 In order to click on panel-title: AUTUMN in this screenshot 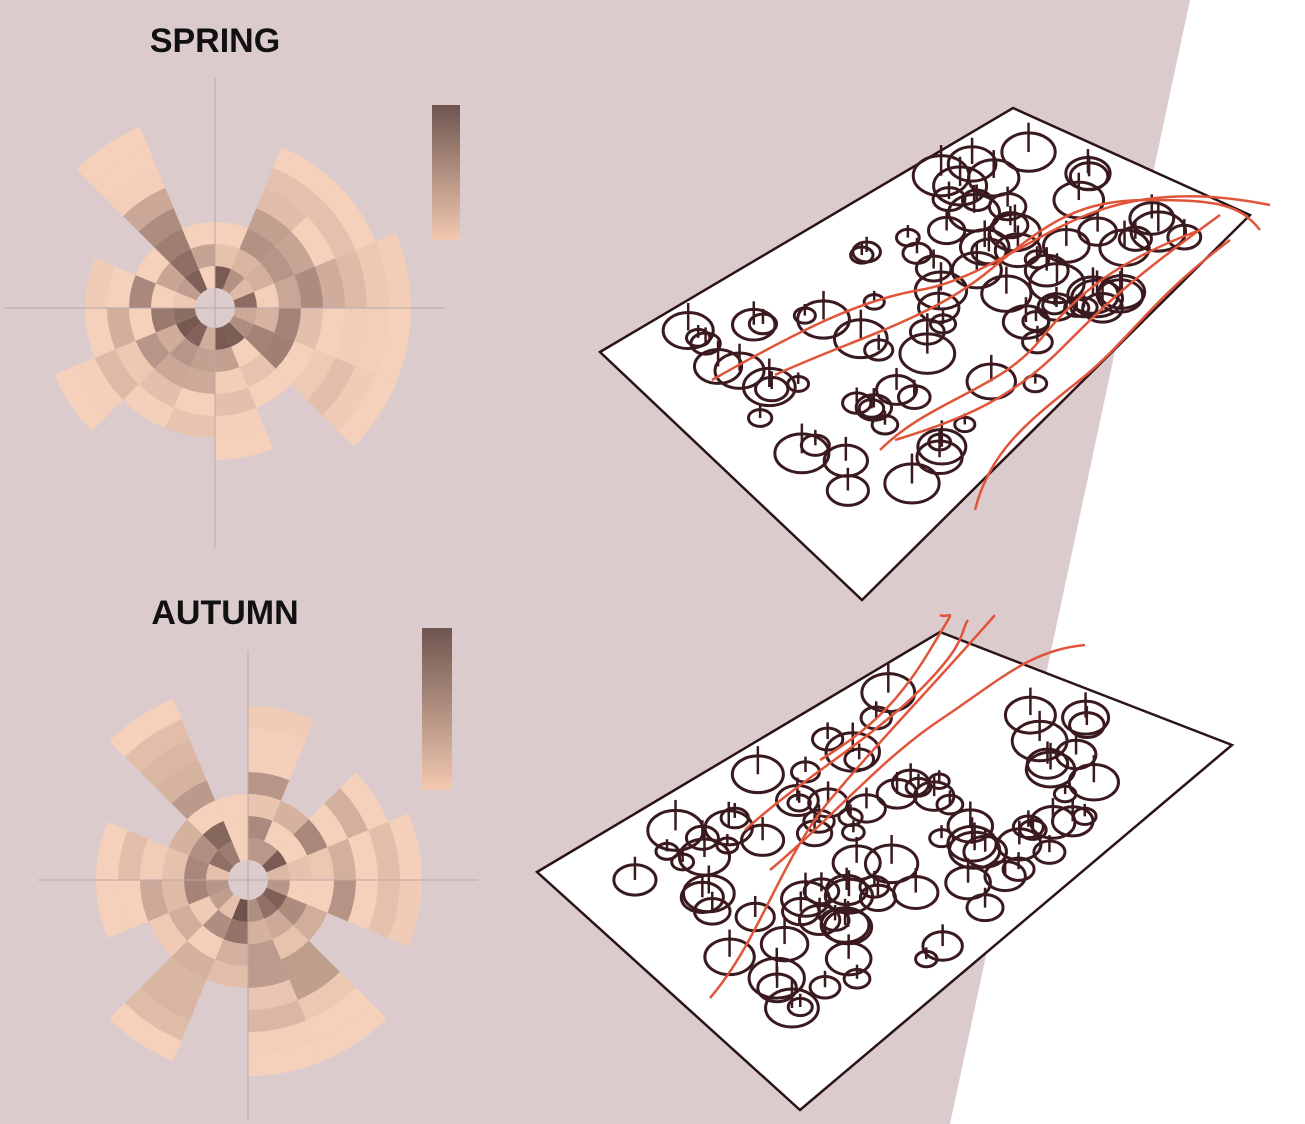, I will do `click(224, 613)`.